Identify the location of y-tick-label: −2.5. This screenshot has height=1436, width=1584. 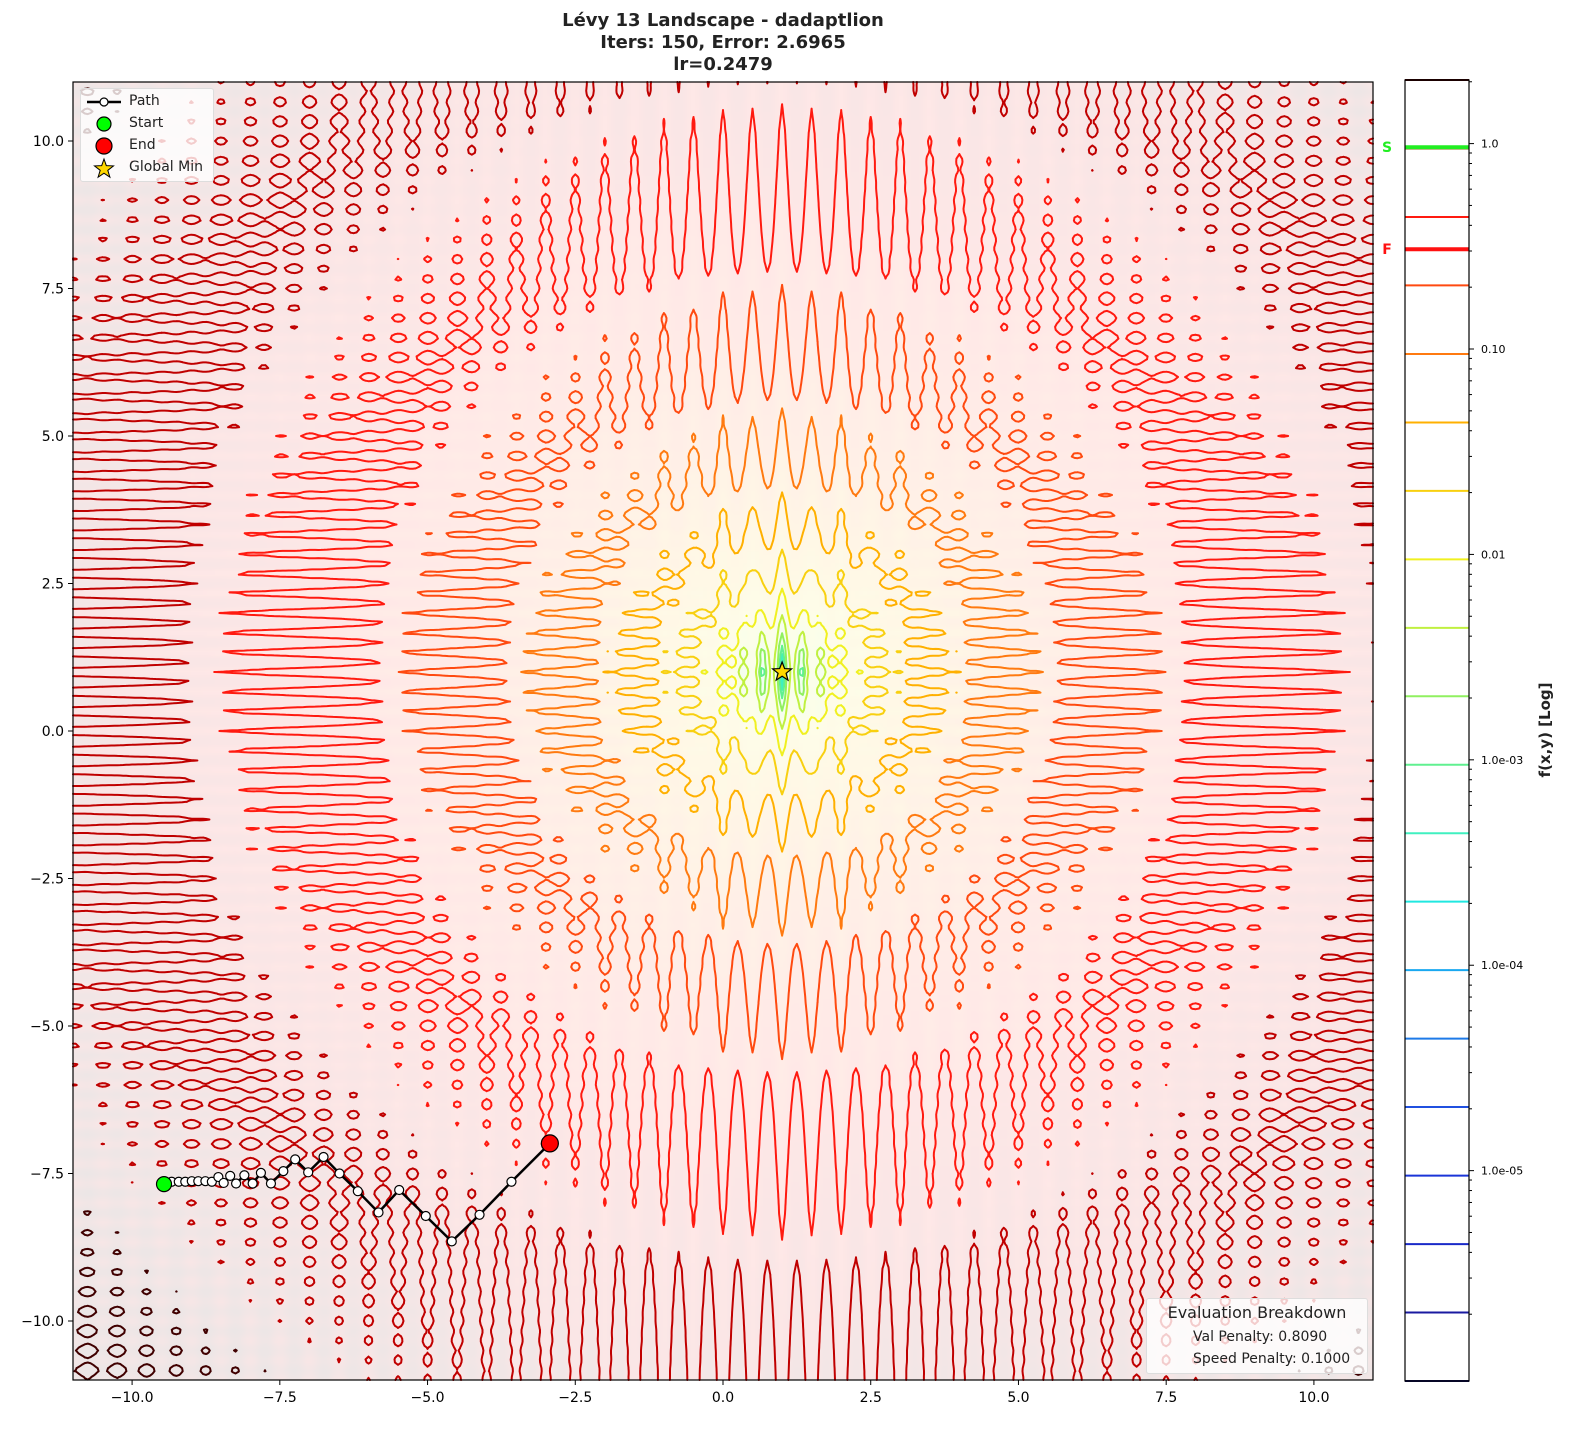
(47, 880).